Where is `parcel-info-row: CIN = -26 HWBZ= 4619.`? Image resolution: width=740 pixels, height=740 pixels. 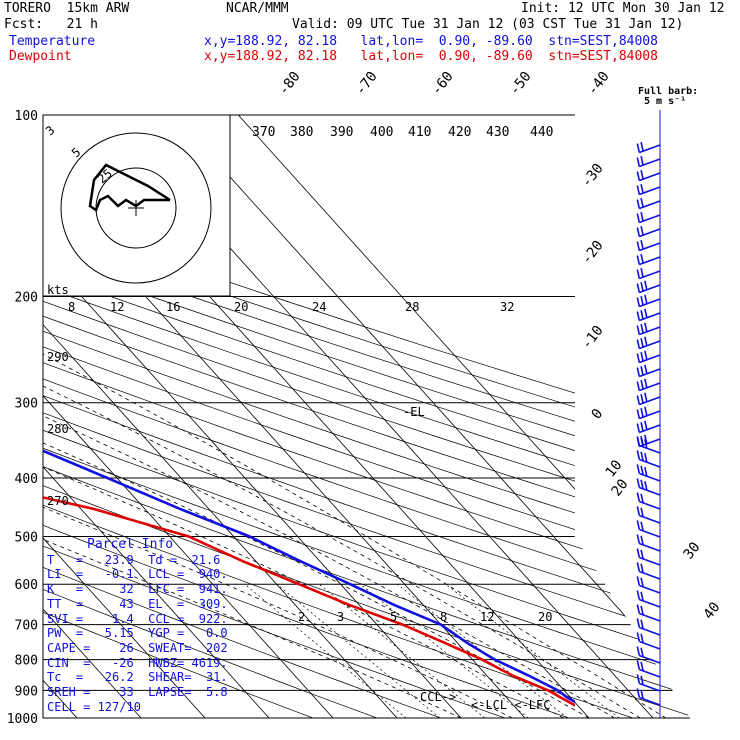
parcel-info-row: CIN = -26 HWBZ= 4619. is located at coordinates (137, 662).